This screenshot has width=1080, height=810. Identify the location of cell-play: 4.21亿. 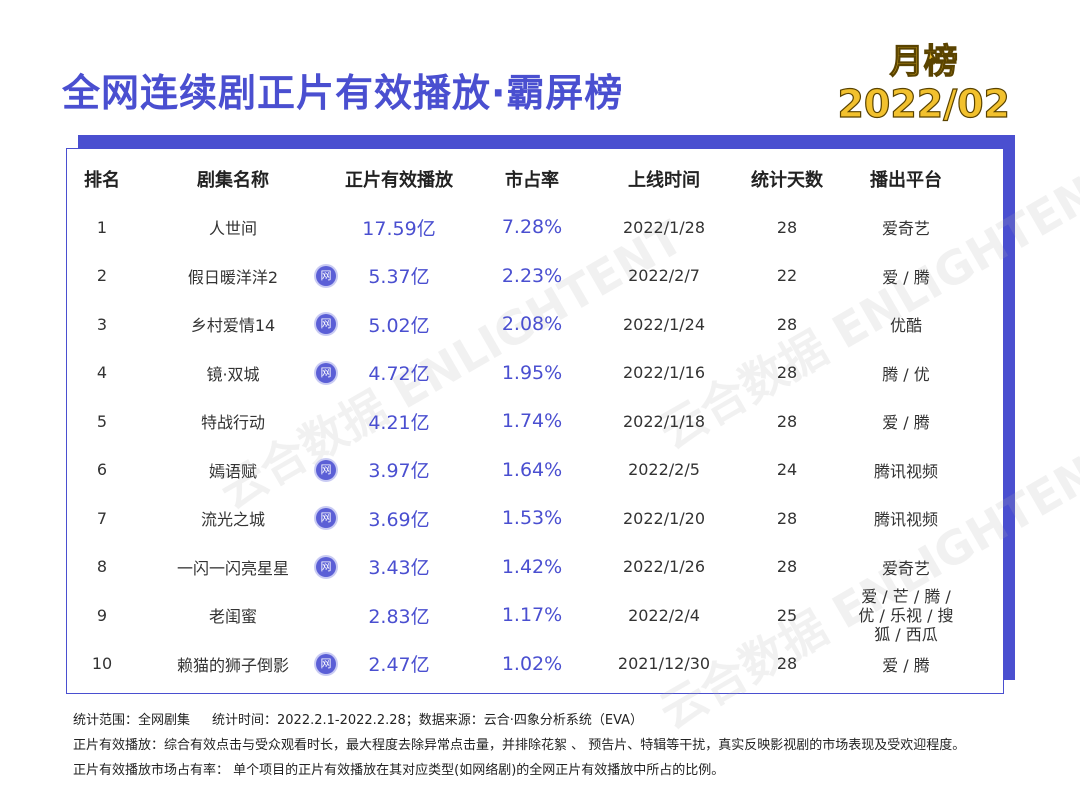
(399, 422).